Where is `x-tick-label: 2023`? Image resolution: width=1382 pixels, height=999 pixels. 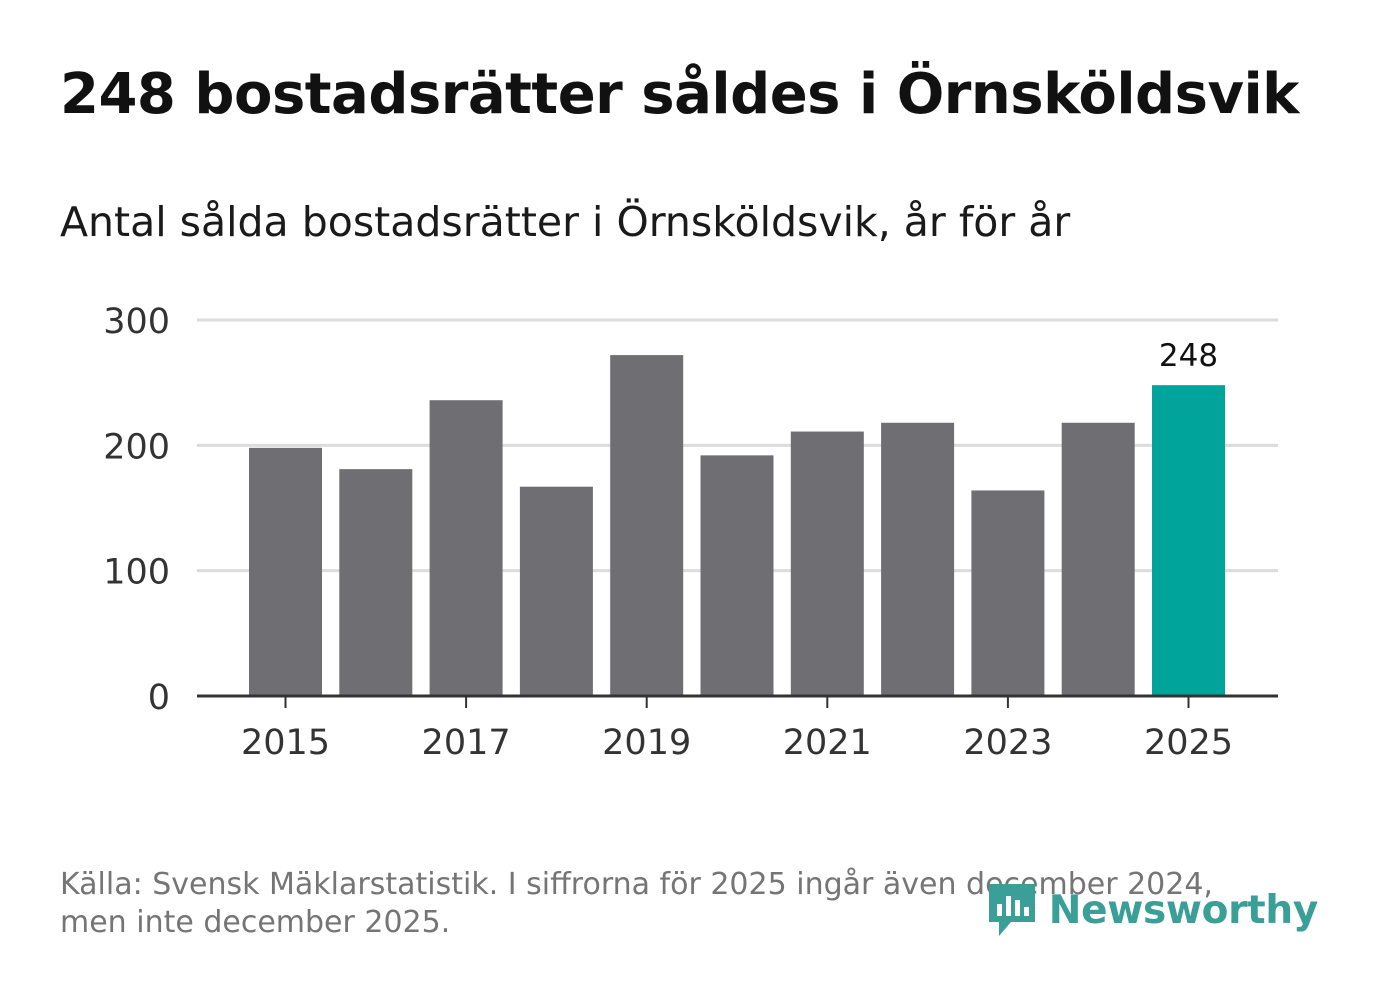
x-tick-label: 2023 is located at coordinates (1007, 743).